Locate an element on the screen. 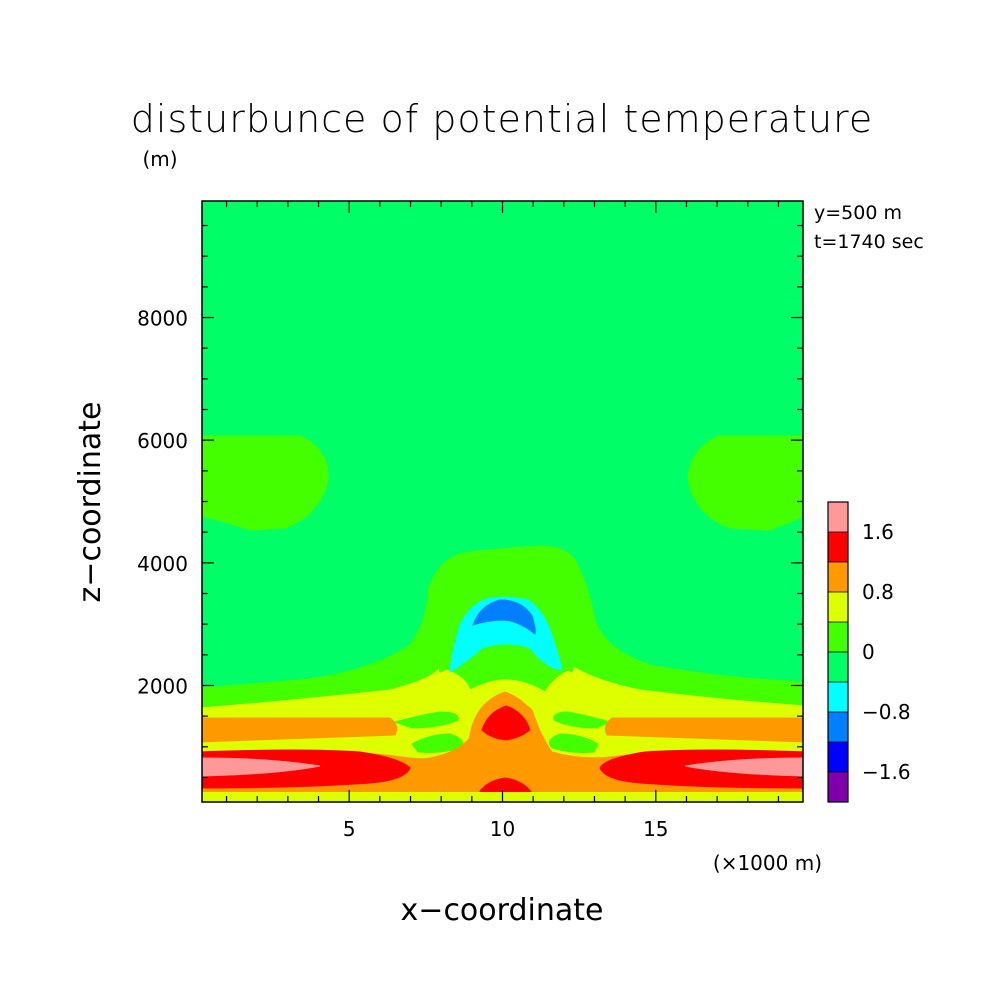 The height and width of the screenshot is (1004, 1004). colorbar-tick-label: −0.8 is located at coordinates (886, 712).